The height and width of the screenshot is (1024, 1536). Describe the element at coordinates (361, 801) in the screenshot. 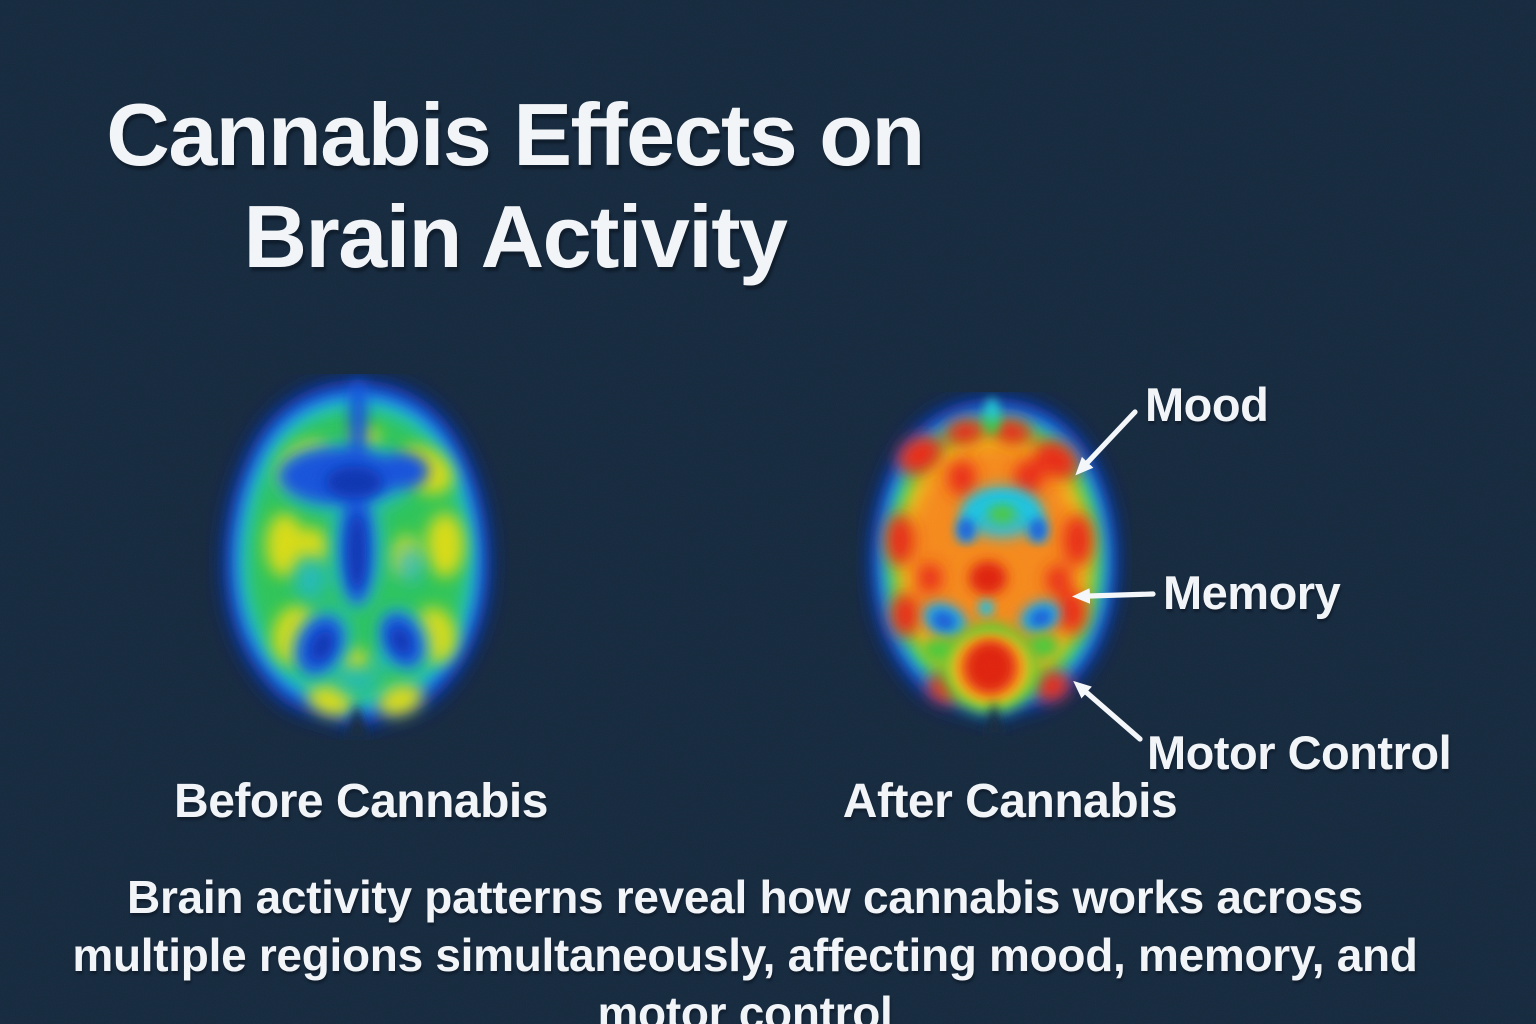

I see `before-cannabis-label: Before Cannabis` at that location.